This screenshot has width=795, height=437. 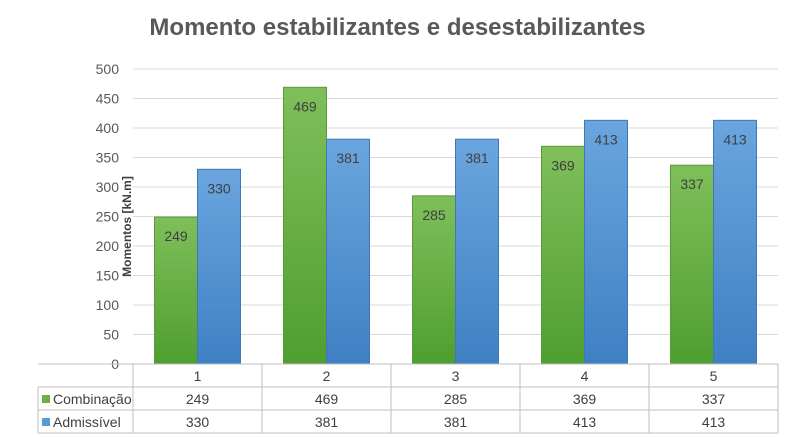 What do you see at coordinates (108, 305) in the screenshot?
I see `y-tick-label: 100` at bounding box center [108, 305].